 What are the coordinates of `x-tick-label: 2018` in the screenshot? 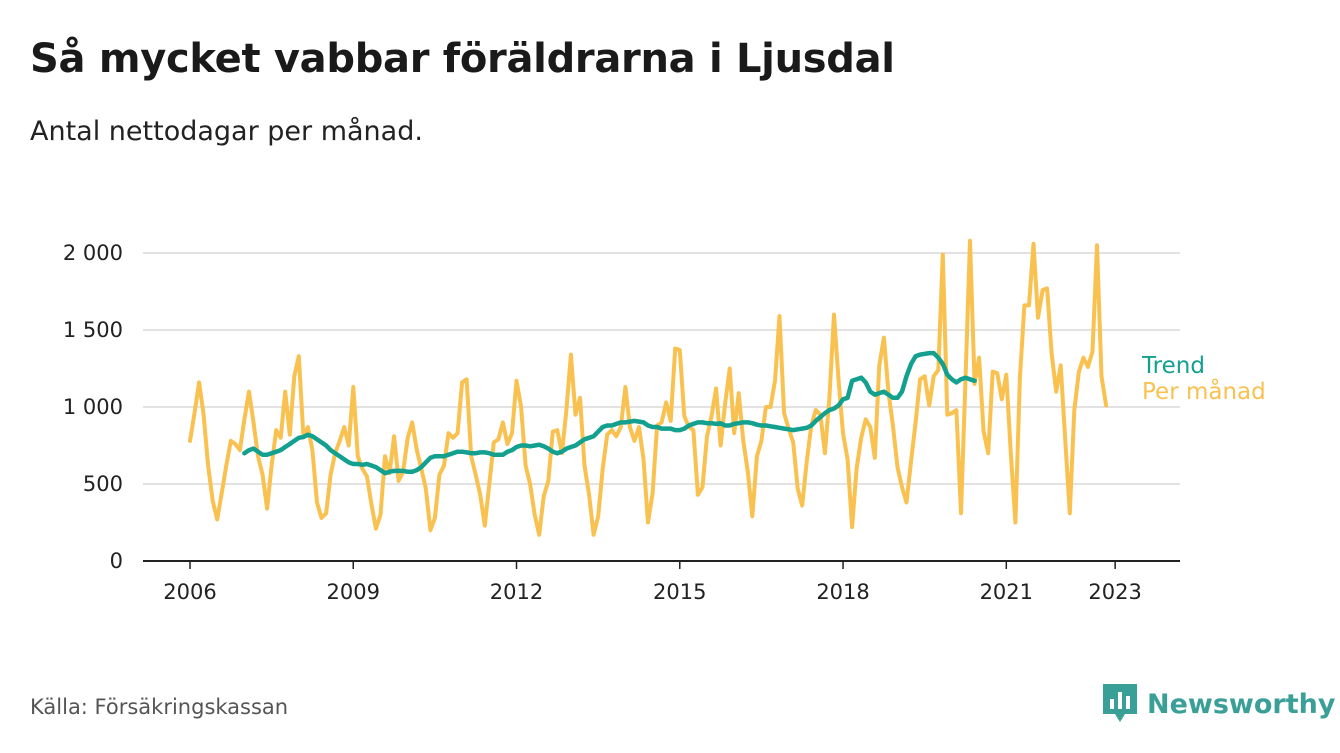 It's located at (842, 592).